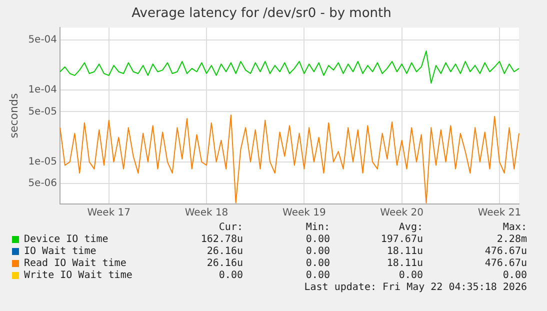 Image resolution: width=547 pixels, height=311 pixels. I want to click on y-tick-label: 1e-04, so click(43, 90).